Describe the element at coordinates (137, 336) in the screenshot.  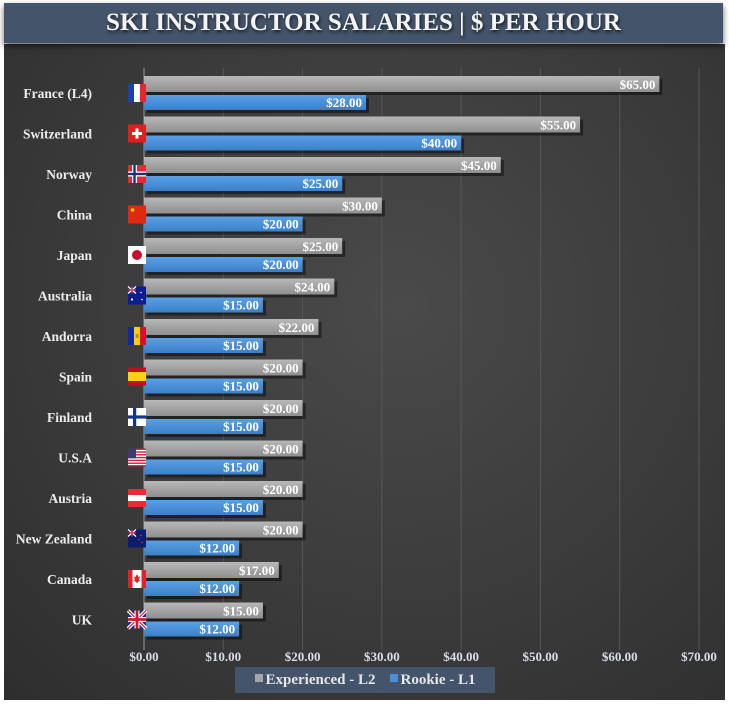
I see `flag-andorra-icon` at that location.